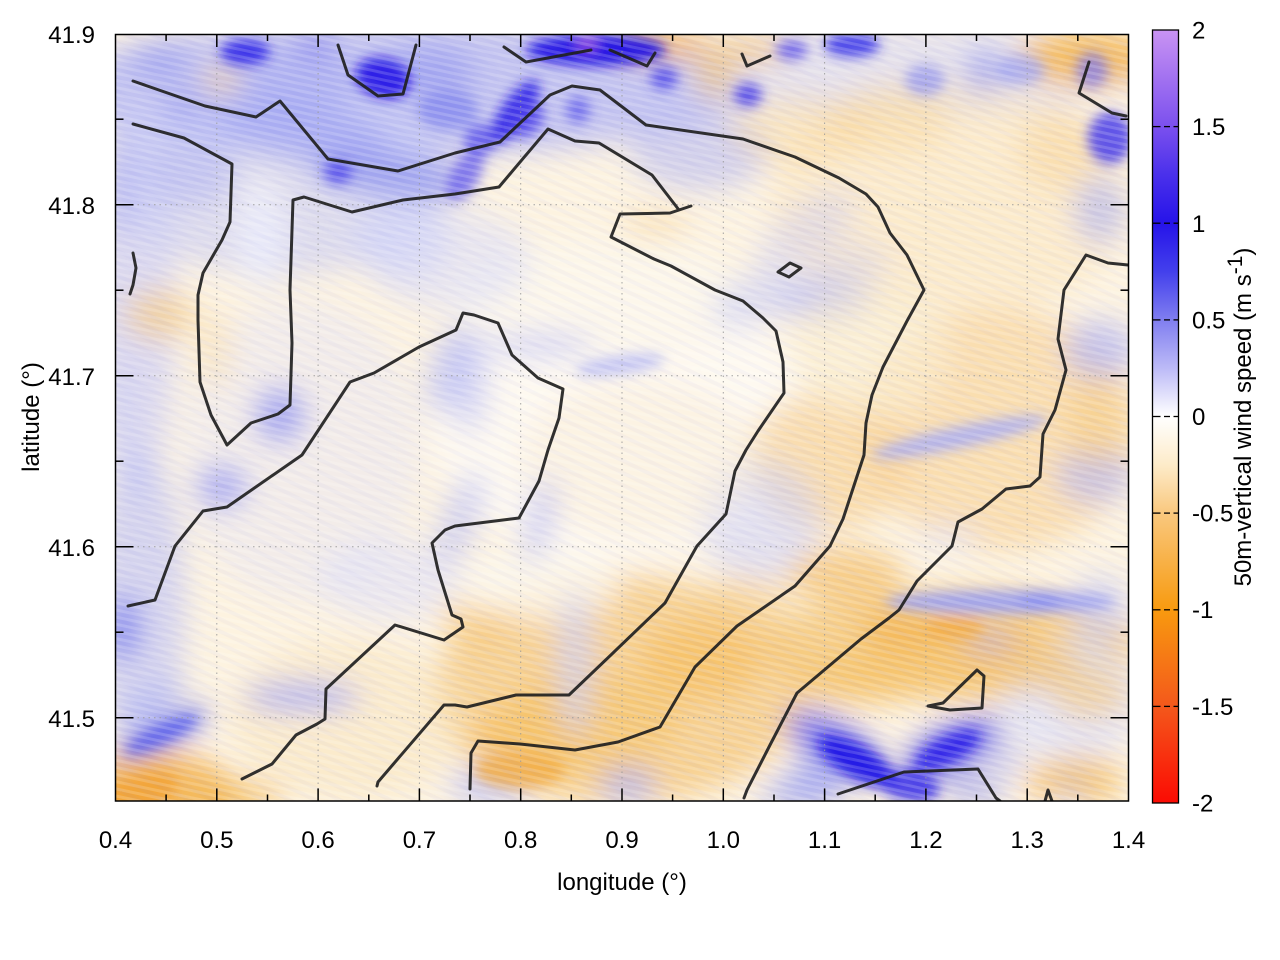 The width and height of the screenshot is (1280, 960). I want to click on svg-text: 0.7, so click(419, 840).